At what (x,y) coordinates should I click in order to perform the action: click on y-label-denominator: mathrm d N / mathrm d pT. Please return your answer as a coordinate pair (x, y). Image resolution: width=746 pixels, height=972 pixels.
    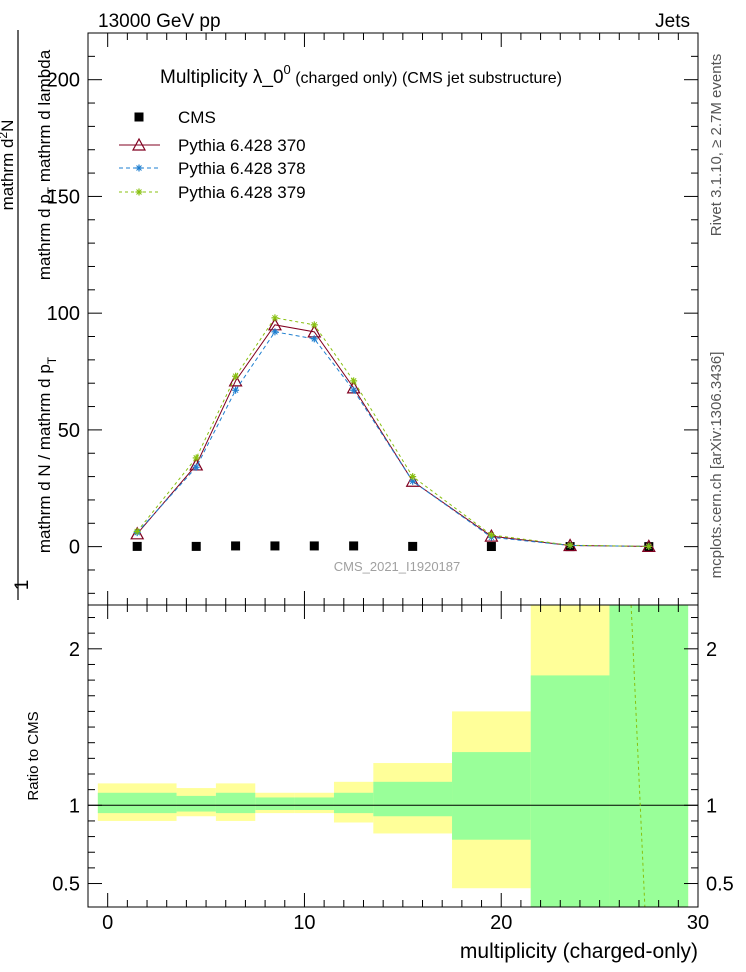
    Looking at the image, I should click on (47, 454).